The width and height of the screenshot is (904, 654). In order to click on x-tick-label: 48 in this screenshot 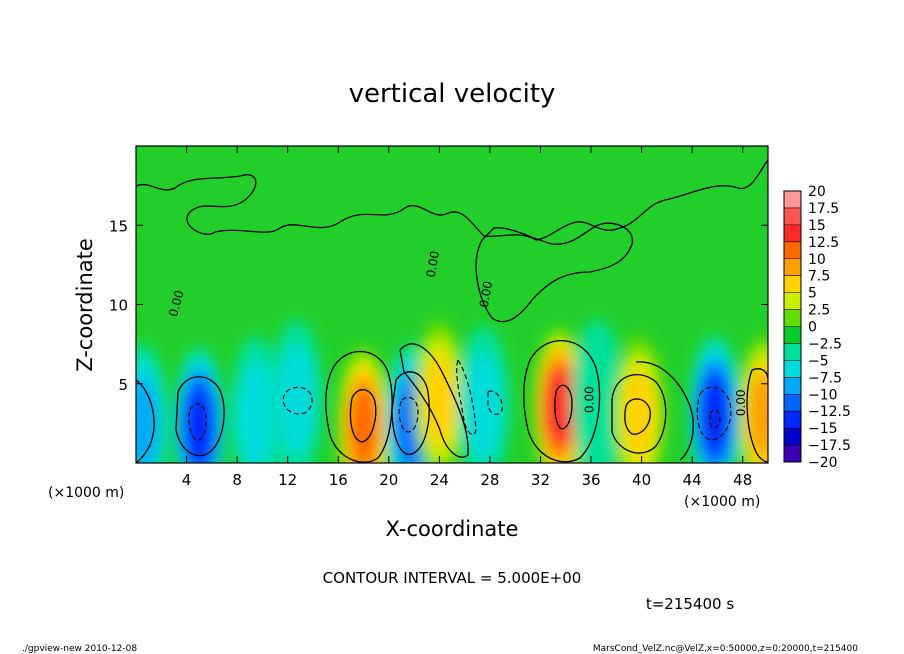, I will do `click(742, 480)`.